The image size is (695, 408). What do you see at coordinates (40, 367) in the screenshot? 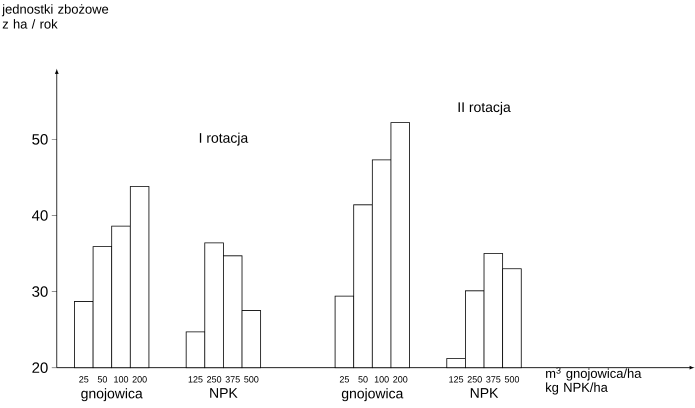
I see `y-tick-label: 20` at bounding box center [40, 367].